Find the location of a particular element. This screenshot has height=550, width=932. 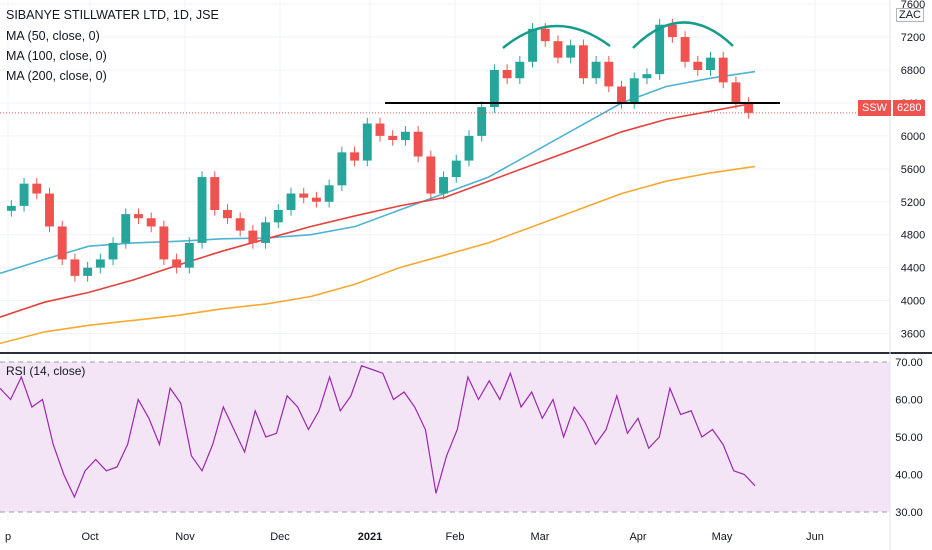

chart-title: SIBANYE STILLWATER LTD, 1D, JSE is located at coordinates (112, 15).